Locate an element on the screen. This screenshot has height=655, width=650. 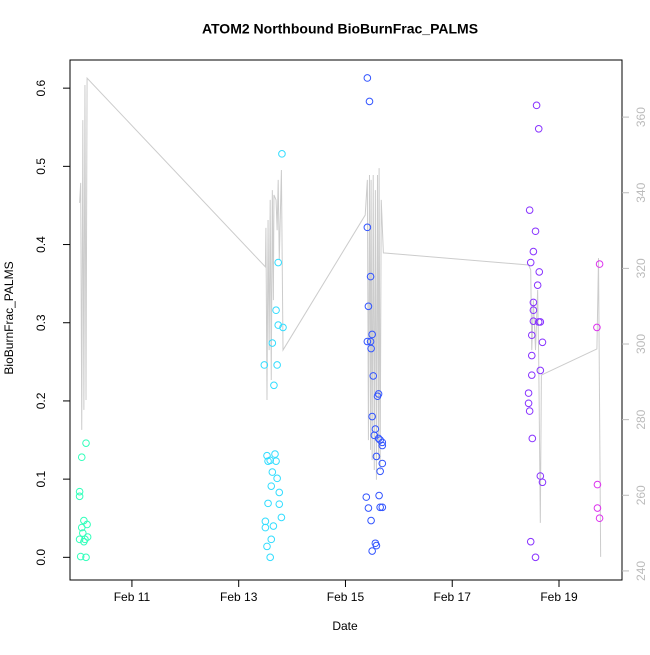
y-tick-label: 0.5 is located at coordinates (41, 166).